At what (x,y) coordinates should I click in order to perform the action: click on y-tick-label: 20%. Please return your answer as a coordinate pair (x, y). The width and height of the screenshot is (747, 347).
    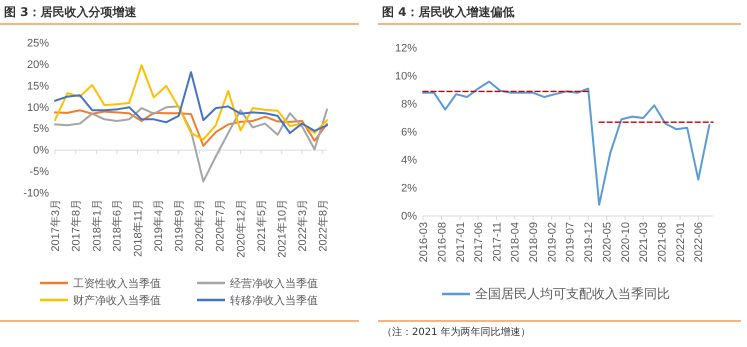
    Looking at the image, I should click on (38, 64).